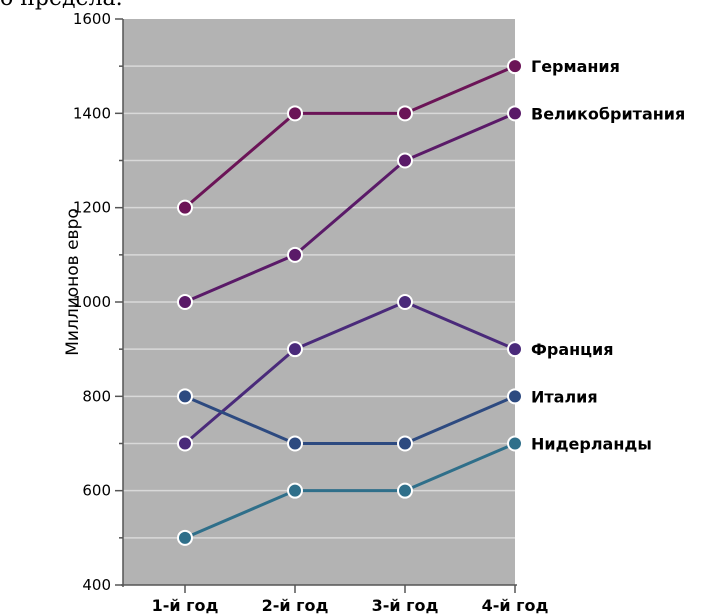  I want to click on x-tick-label: 2-й год, so click(295, 605).